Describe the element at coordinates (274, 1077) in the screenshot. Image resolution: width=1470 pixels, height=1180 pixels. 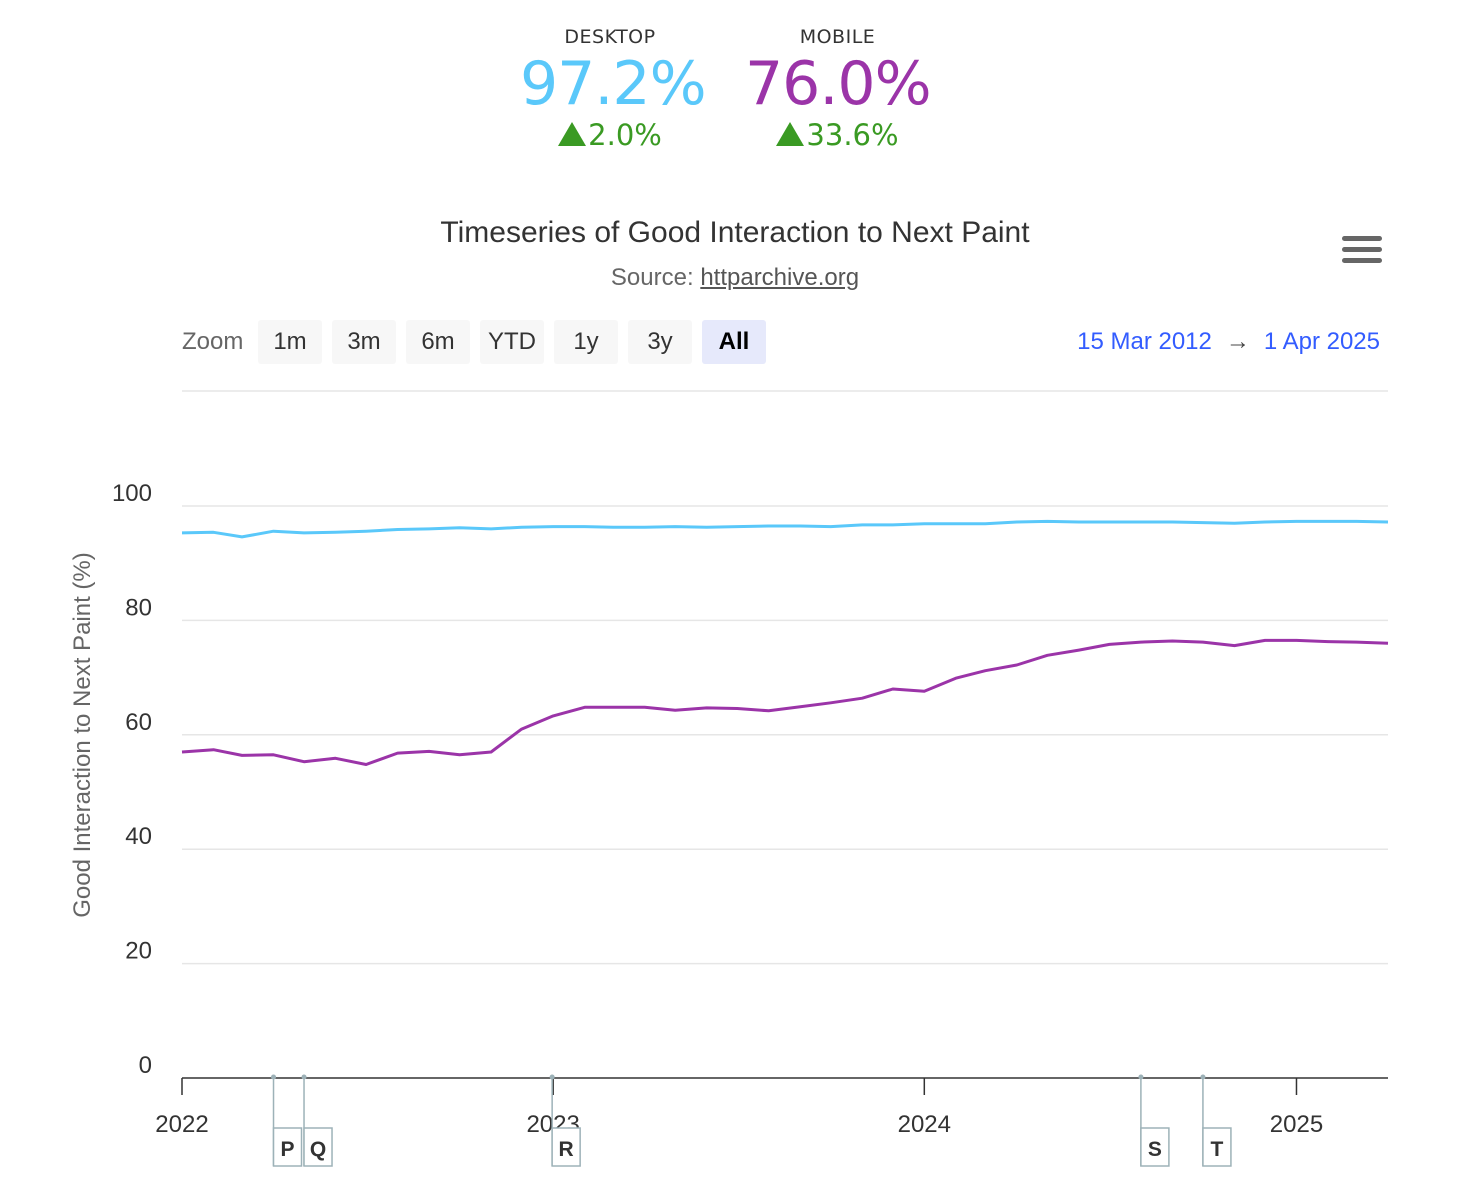
I see `flag-dot-P` at that location.